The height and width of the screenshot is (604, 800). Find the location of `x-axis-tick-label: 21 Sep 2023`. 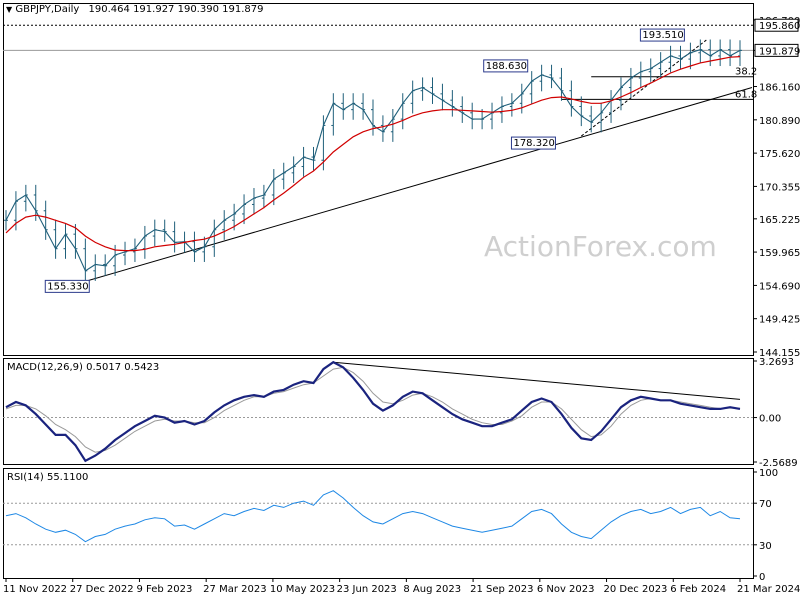

x-axis-tick-label: 21 Sep 2023 is located at coordinates (501, 589).